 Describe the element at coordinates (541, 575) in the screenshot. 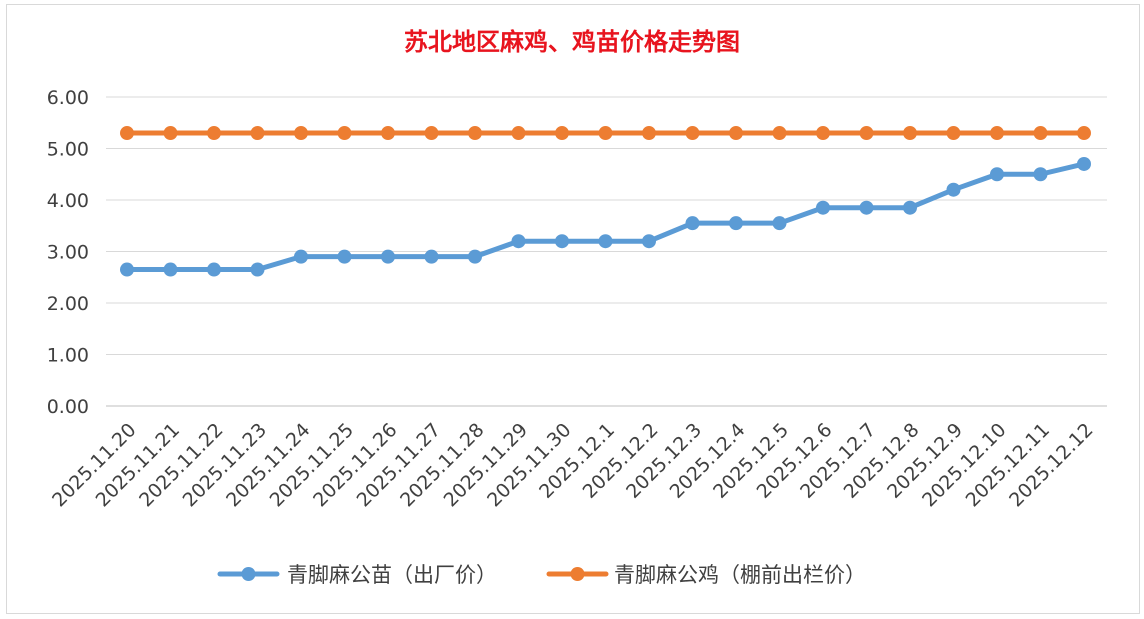

I see `legend: 青脚麻公苗（出厂价） 青脚麻公鸡（棚前出栏价）` at that location.